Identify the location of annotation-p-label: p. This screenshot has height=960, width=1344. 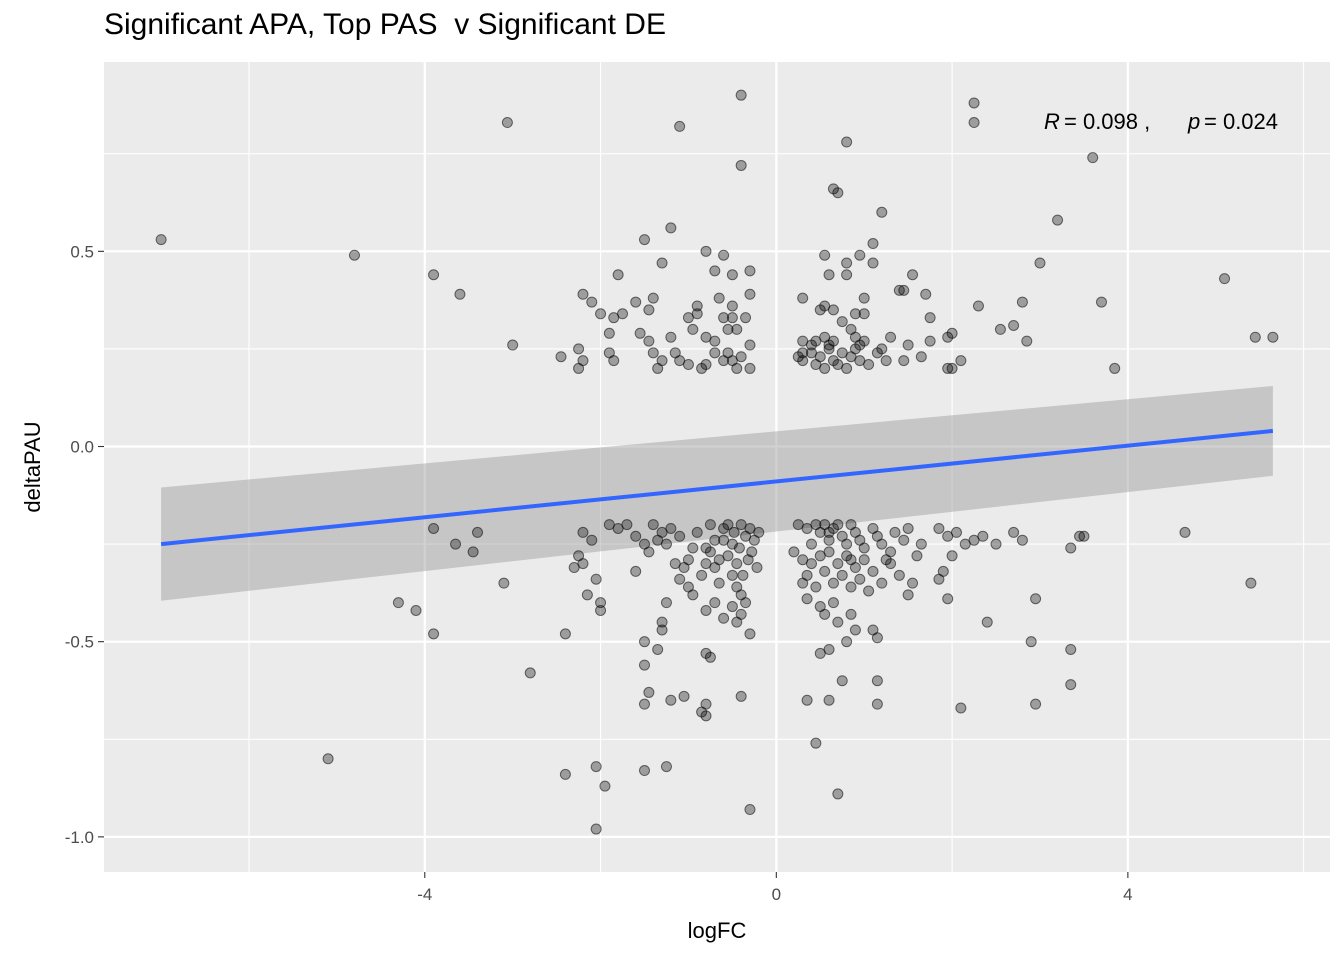
(1193, 121).